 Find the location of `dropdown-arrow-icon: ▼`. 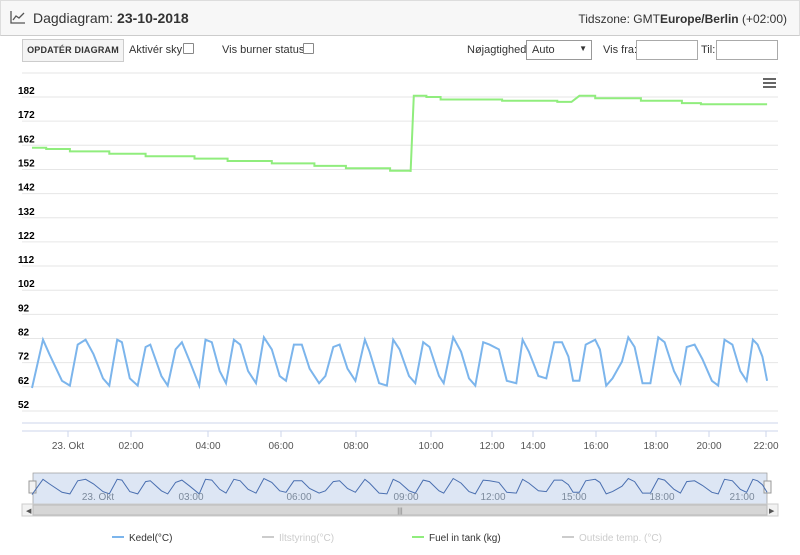

dropdown-arrow-icon: ▼ is located at coordinates (583, 48).